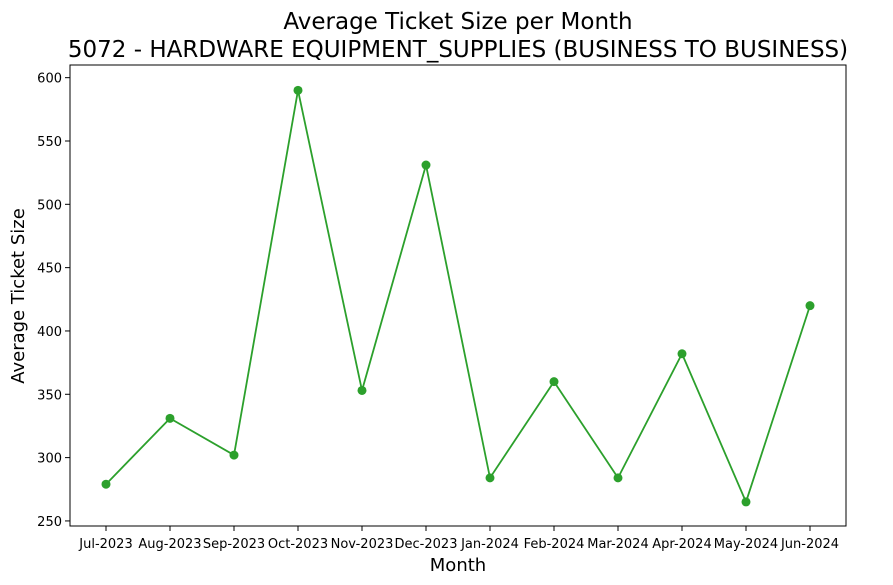 Image resolution: width=893 pixels, height=585 pixels. Describe the element at coordinates (746, 544) in the screenshot. I see `x-tick-label: May-2024` at that location.